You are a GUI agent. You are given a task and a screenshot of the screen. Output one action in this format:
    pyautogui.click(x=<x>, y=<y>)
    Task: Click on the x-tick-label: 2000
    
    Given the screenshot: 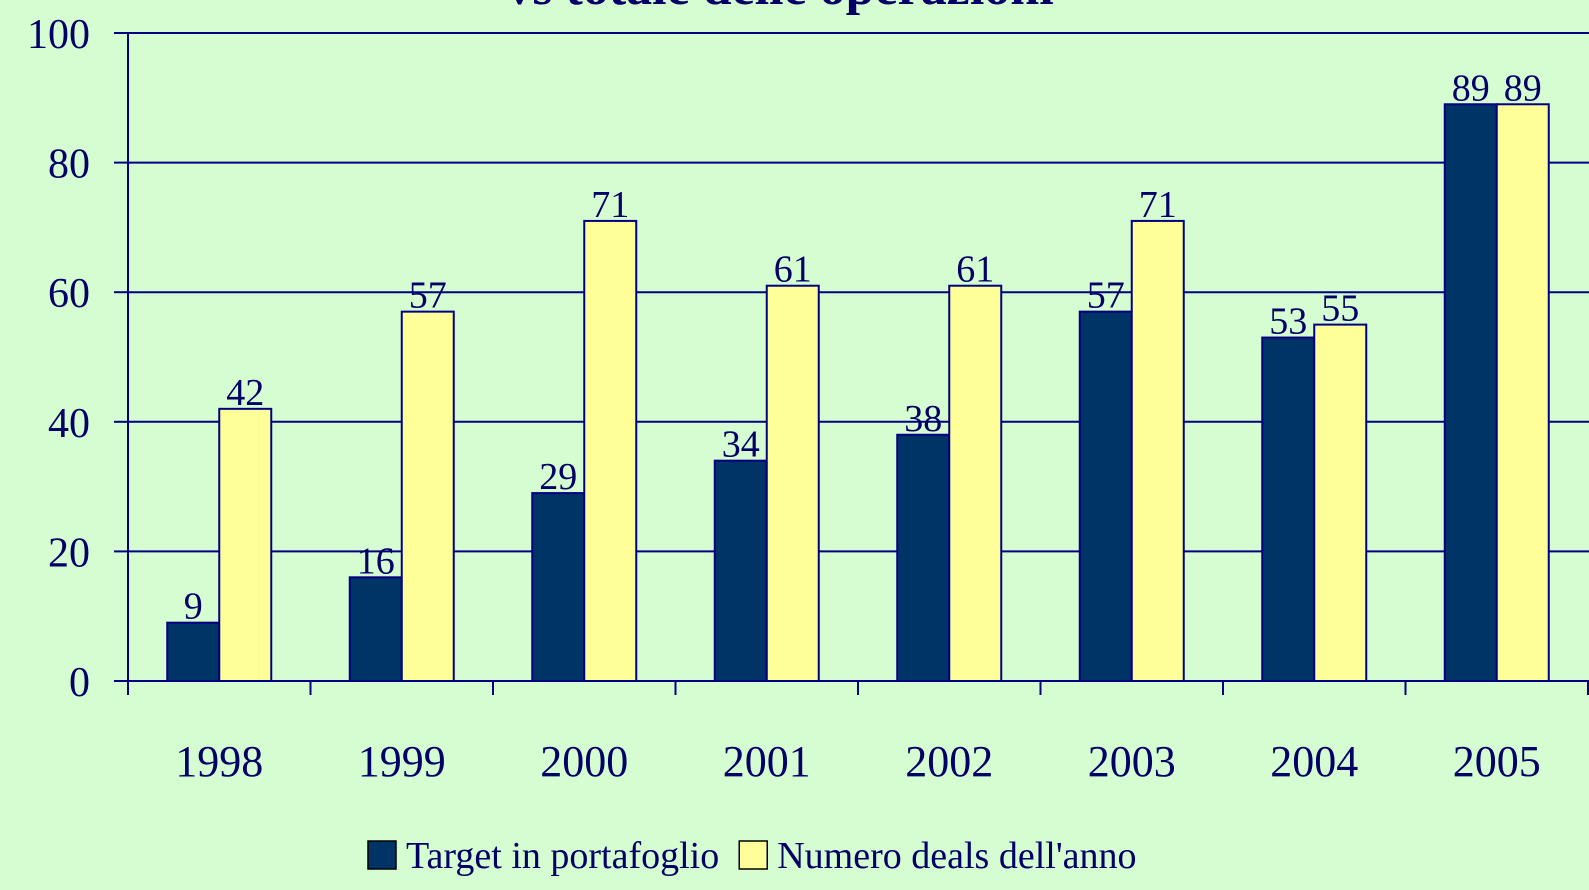 What is the action you would take?
    pyautogui.click(x=584, y=761)
    